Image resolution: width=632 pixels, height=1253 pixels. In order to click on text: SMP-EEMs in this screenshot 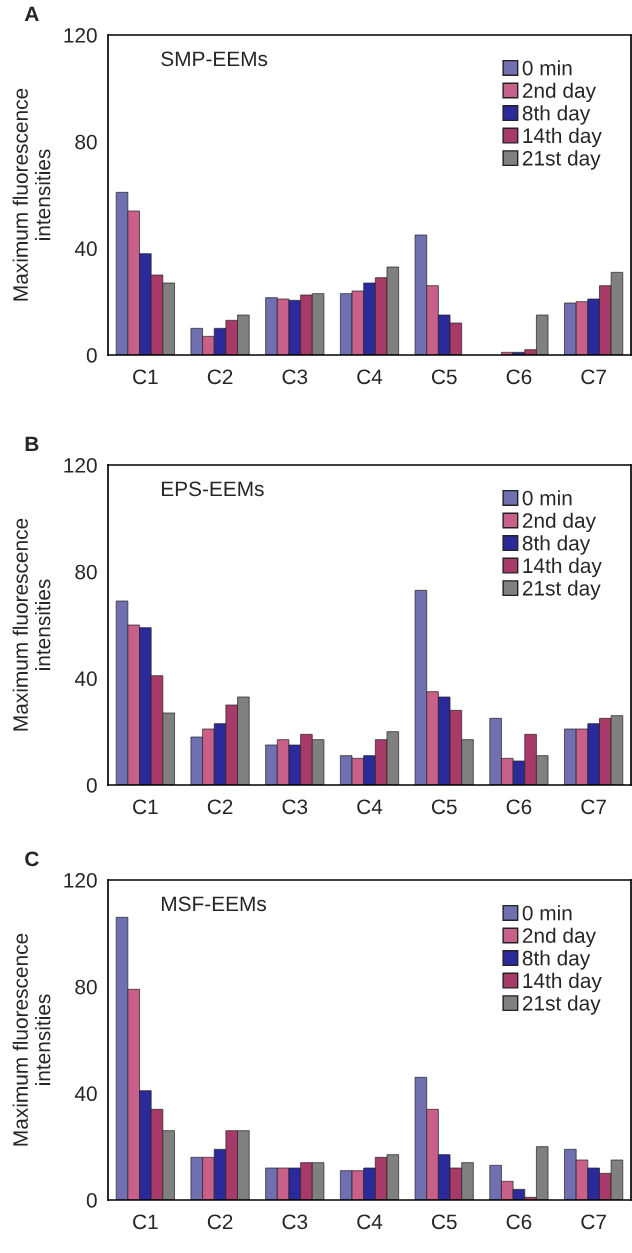, I will do `click(214, 59)`.